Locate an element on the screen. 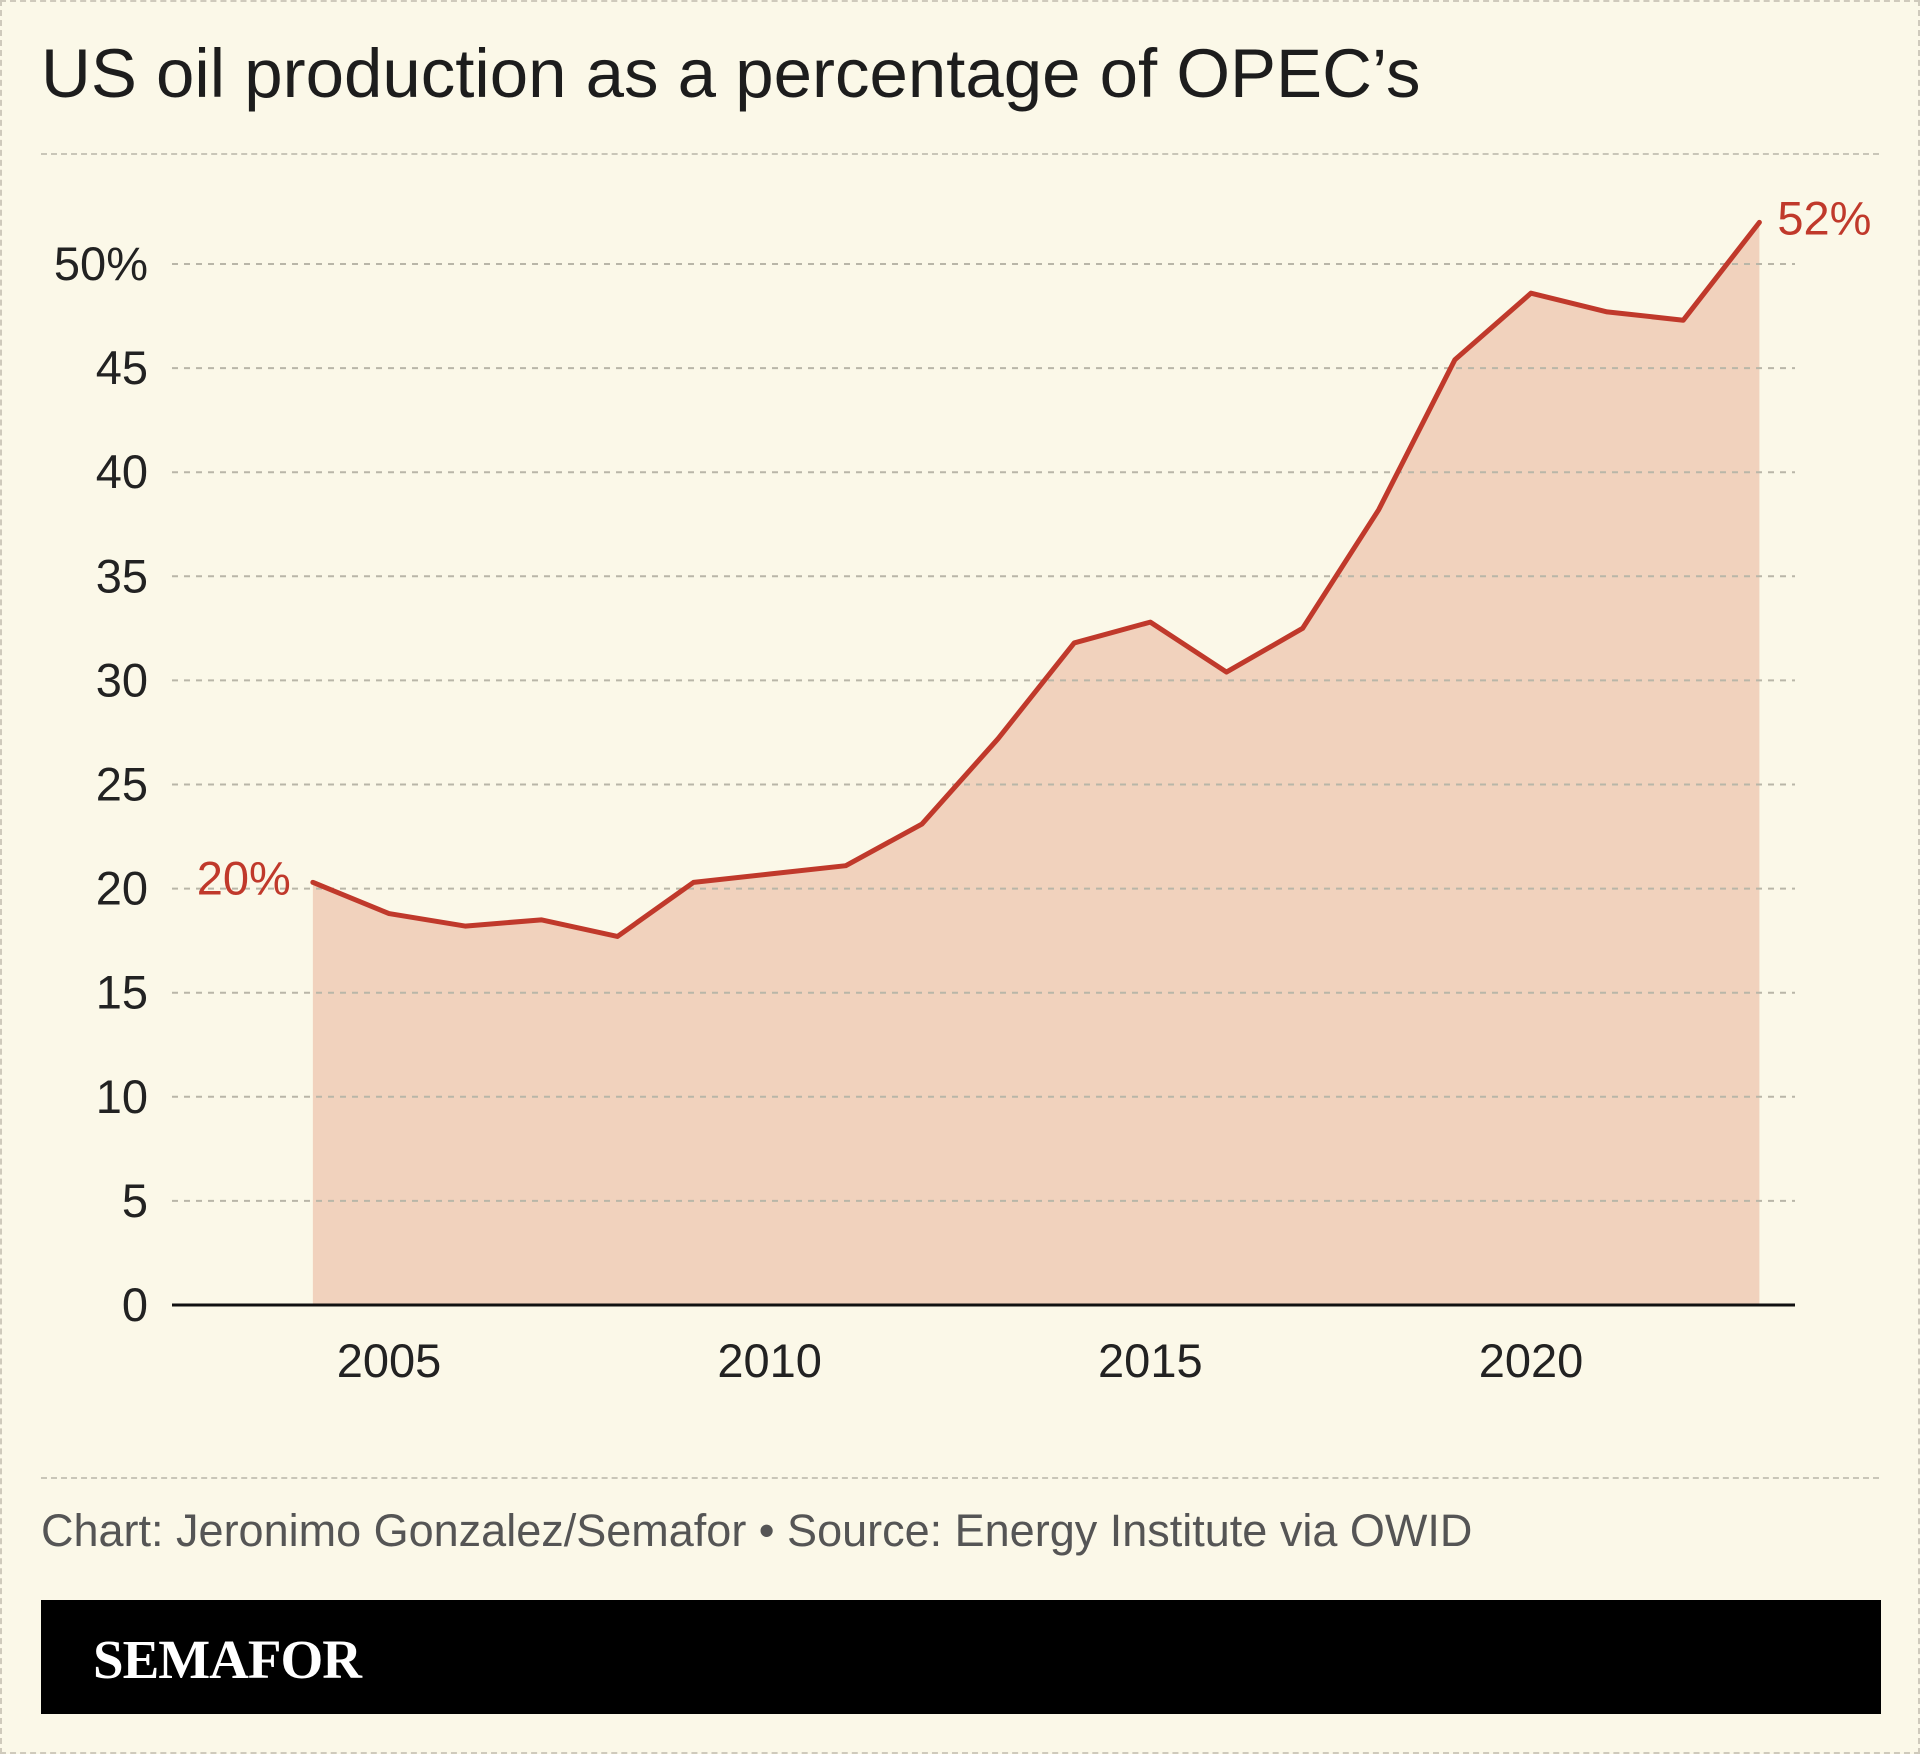 The image size is (1920, 1754). x-tick-label: 2005 is located at coordinates (389, 1360).